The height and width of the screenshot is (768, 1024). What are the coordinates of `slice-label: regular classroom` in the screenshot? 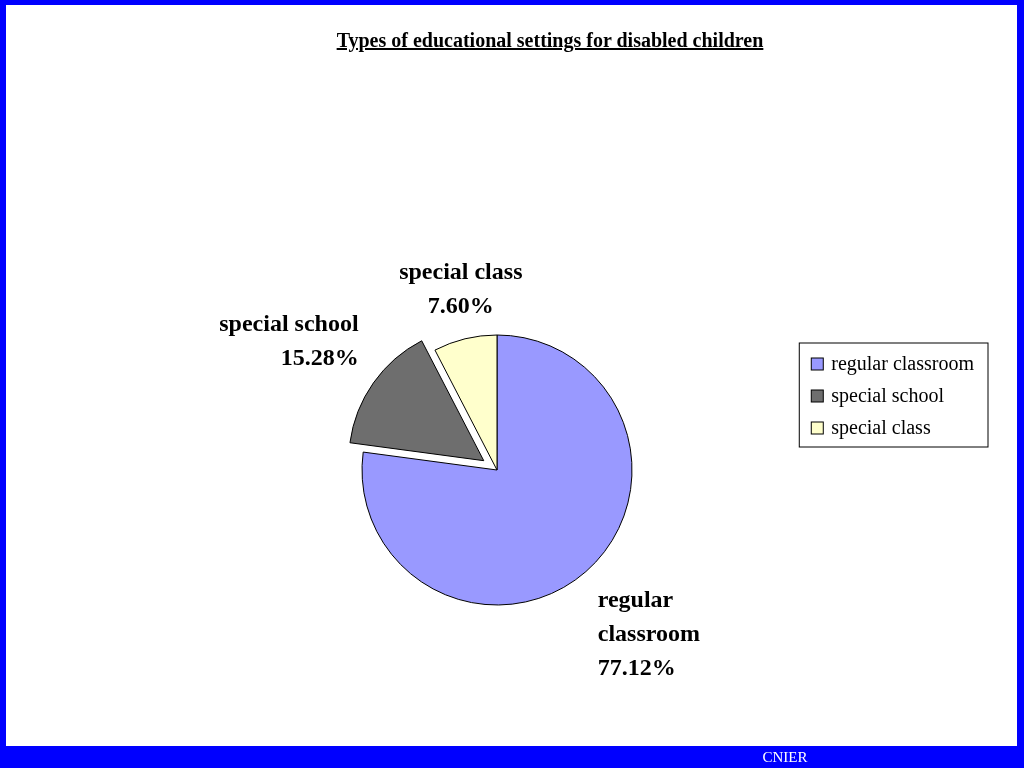 It's located at (648, 616).